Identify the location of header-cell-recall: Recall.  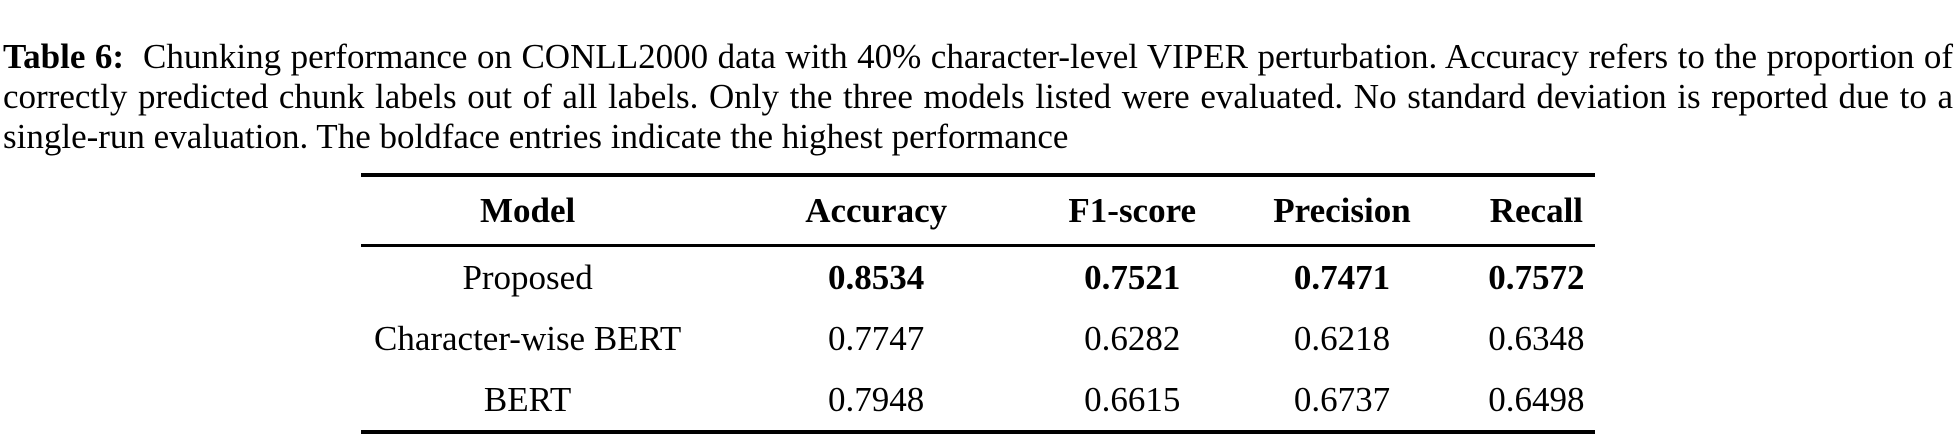
(1536, 211).